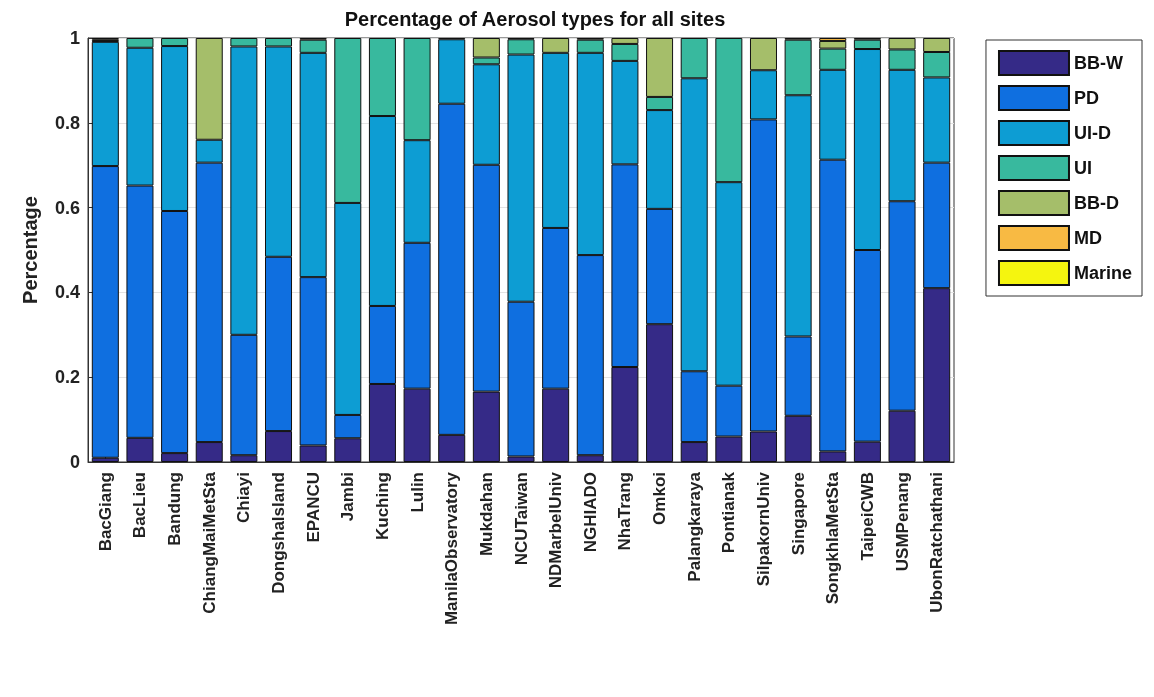 This screenshot has height=697, width=1154. I want to click on legend-label: UI, so click(1082, 168).